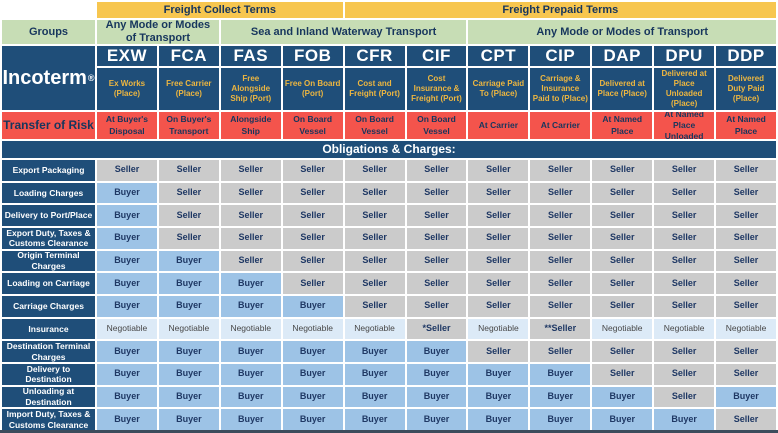  Describe the element at coordinates (746, 56) in the screenshot. I see `incoterm-code-ddp: DDP` at that location.